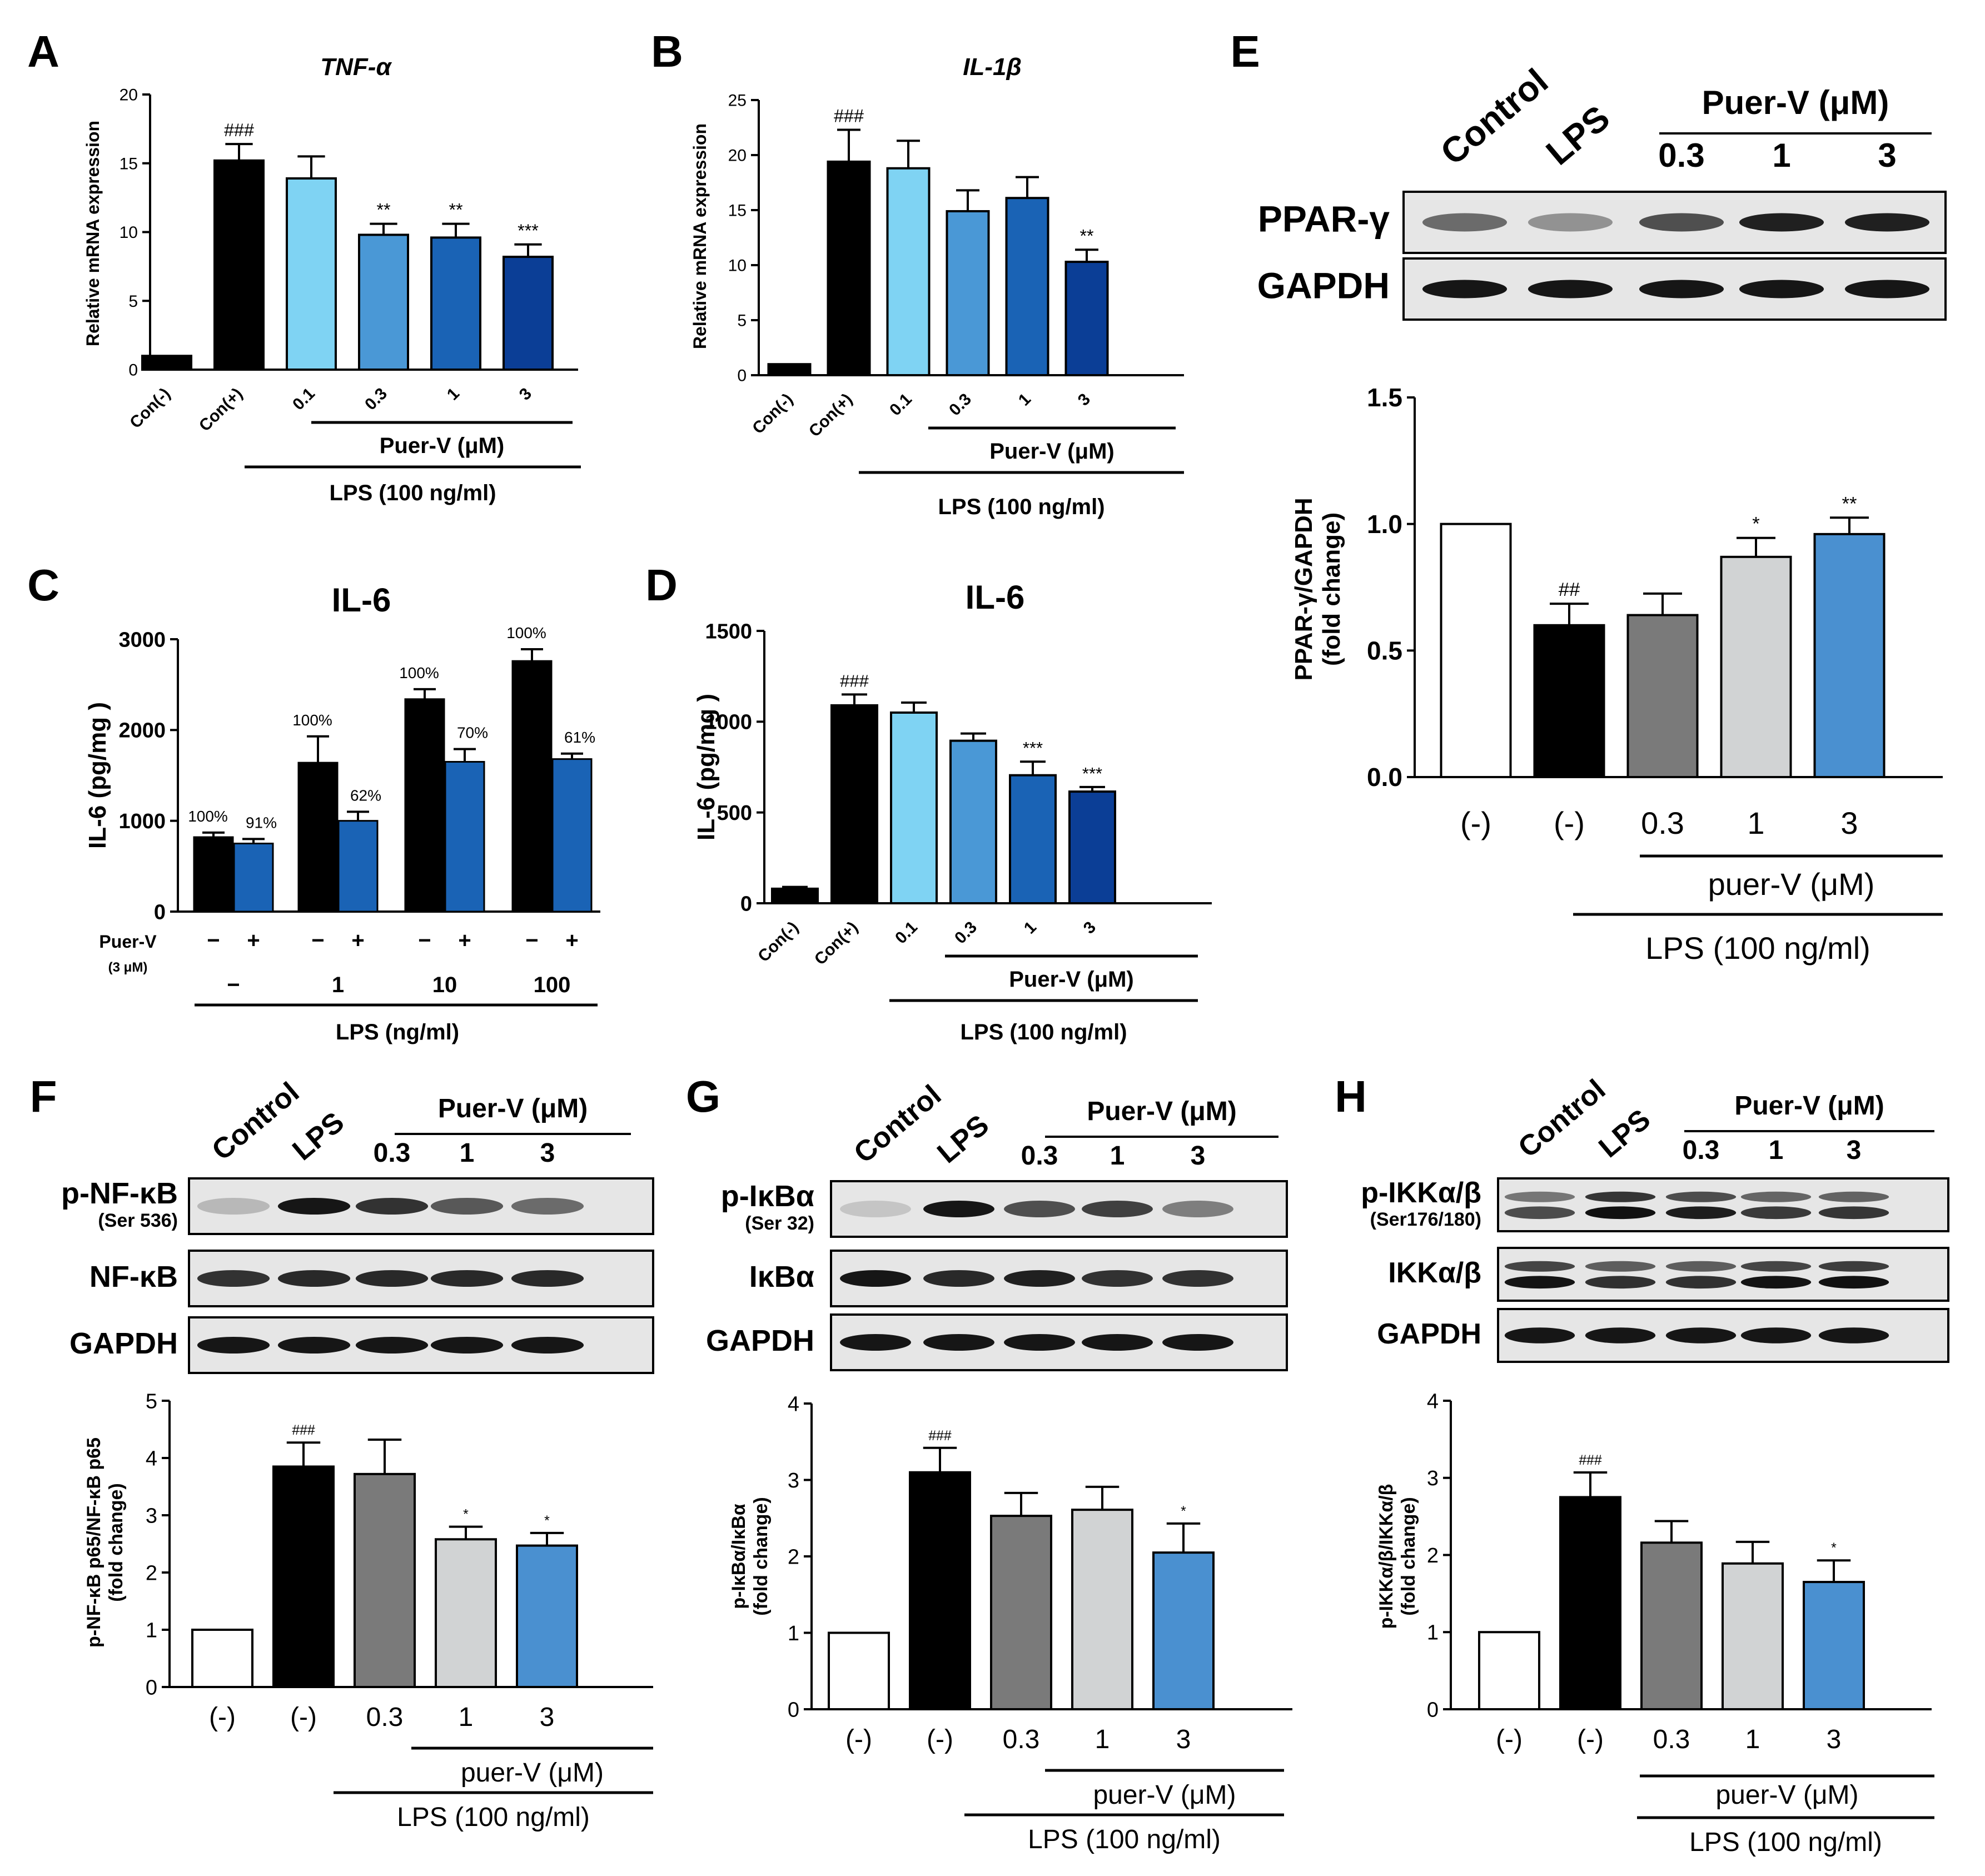 The image size is (1985, 1876). I want to click on significance-label: ###, so click(304, 1430).